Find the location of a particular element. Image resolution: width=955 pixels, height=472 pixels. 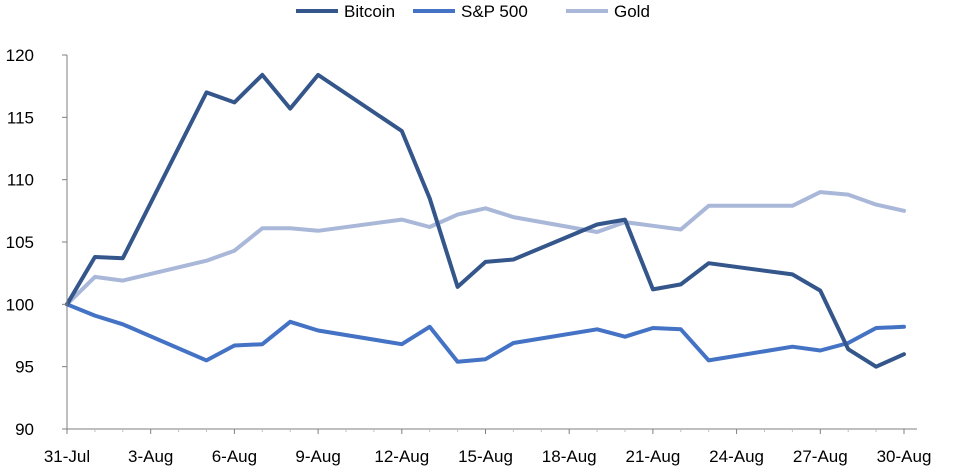

x-tick-label: 3-Aug is located at coordinates (150, 456).